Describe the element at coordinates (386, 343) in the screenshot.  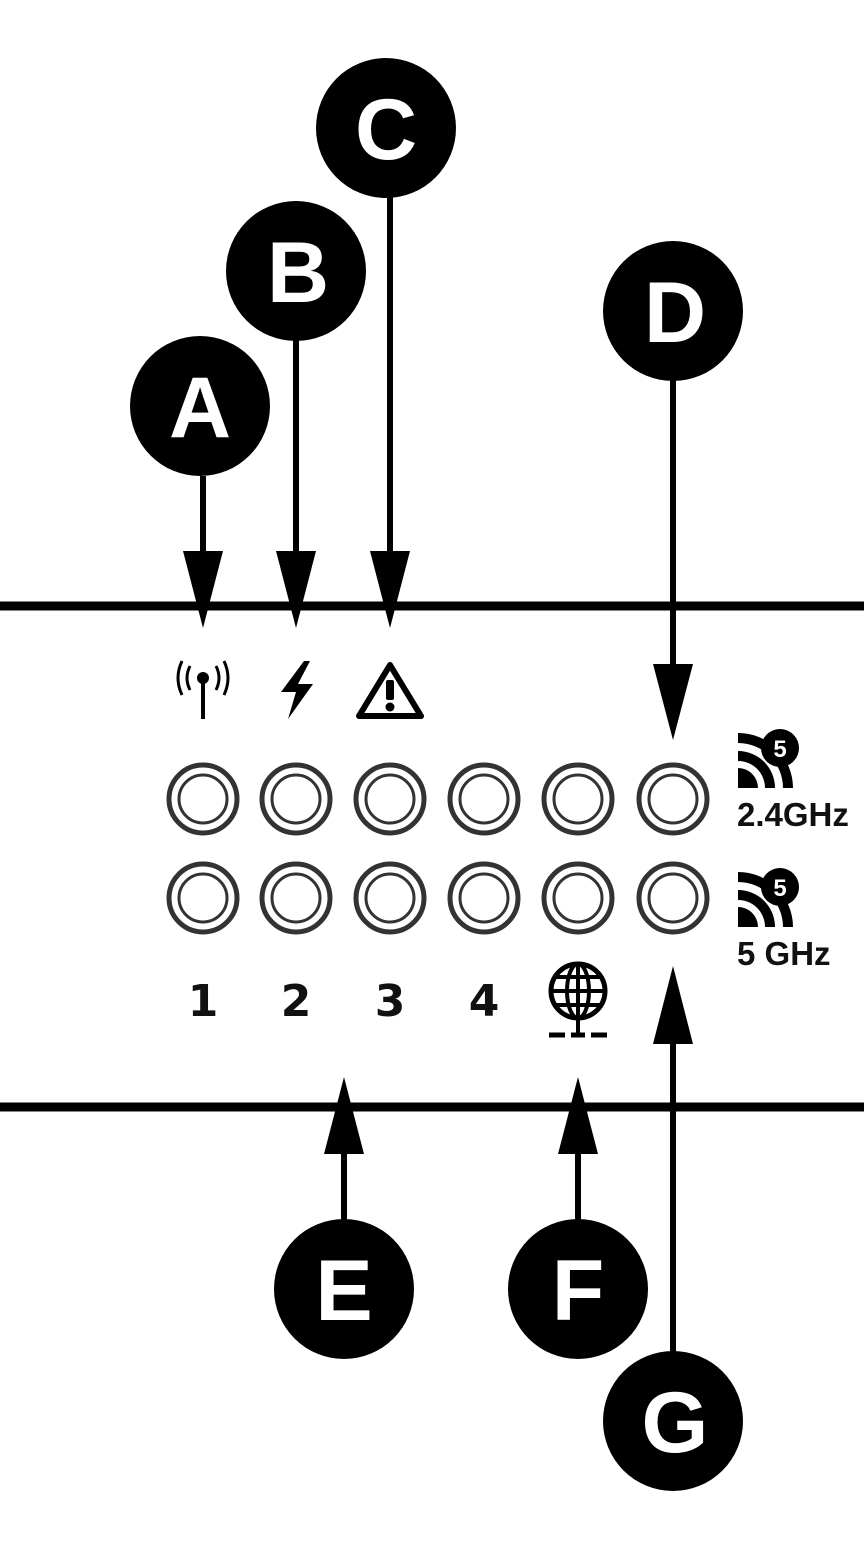
I see `callout-c: C` at that location.